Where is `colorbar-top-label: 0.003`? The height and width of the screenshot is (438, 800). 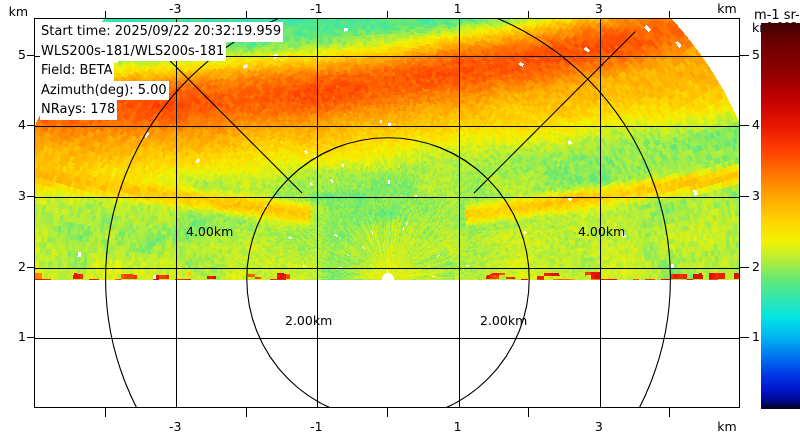 colorbar-top-label: 0.003 is located at coordinates (782, 26).